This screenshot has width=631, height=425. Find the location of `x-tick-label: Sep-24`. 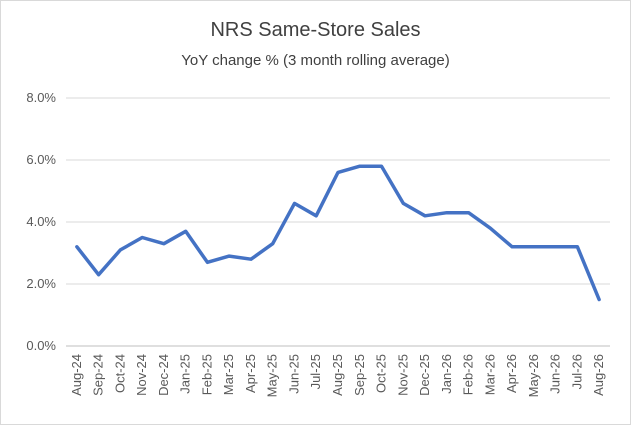

x-tick-label: Sep-24 is located at coordinates (98, 375).